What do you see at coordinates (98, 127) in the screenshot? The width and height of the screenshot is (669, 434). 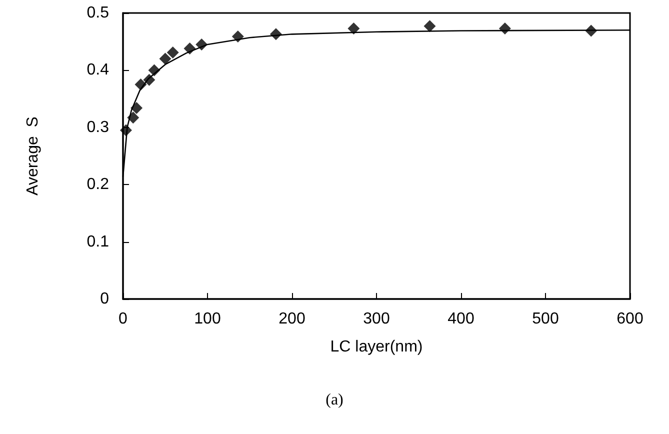 I see `y-tick-label: 0.3` at bounding box center [98, 127].